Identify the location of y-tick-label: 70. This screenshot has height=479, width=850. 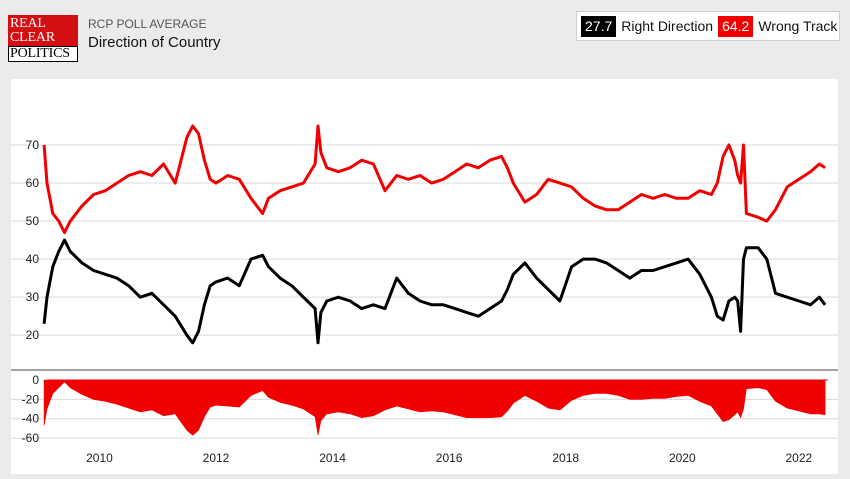
(33, 145).